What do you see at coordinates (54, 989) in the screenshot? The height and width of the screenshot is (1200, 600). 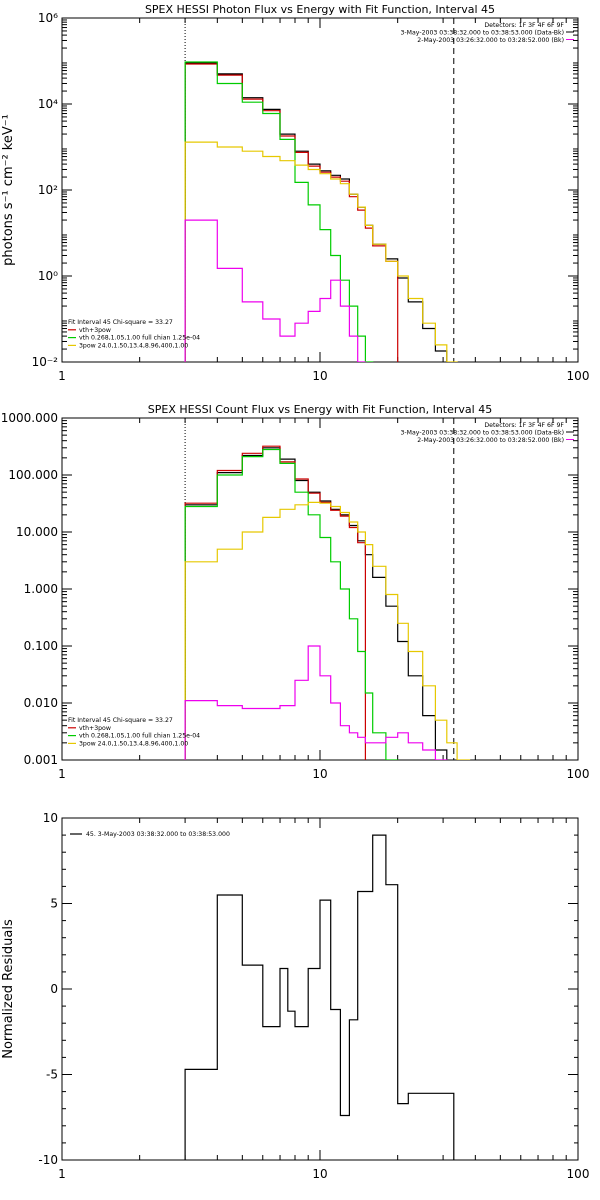 I see `y-tick-label: 0` at bounding box center [54, 989].